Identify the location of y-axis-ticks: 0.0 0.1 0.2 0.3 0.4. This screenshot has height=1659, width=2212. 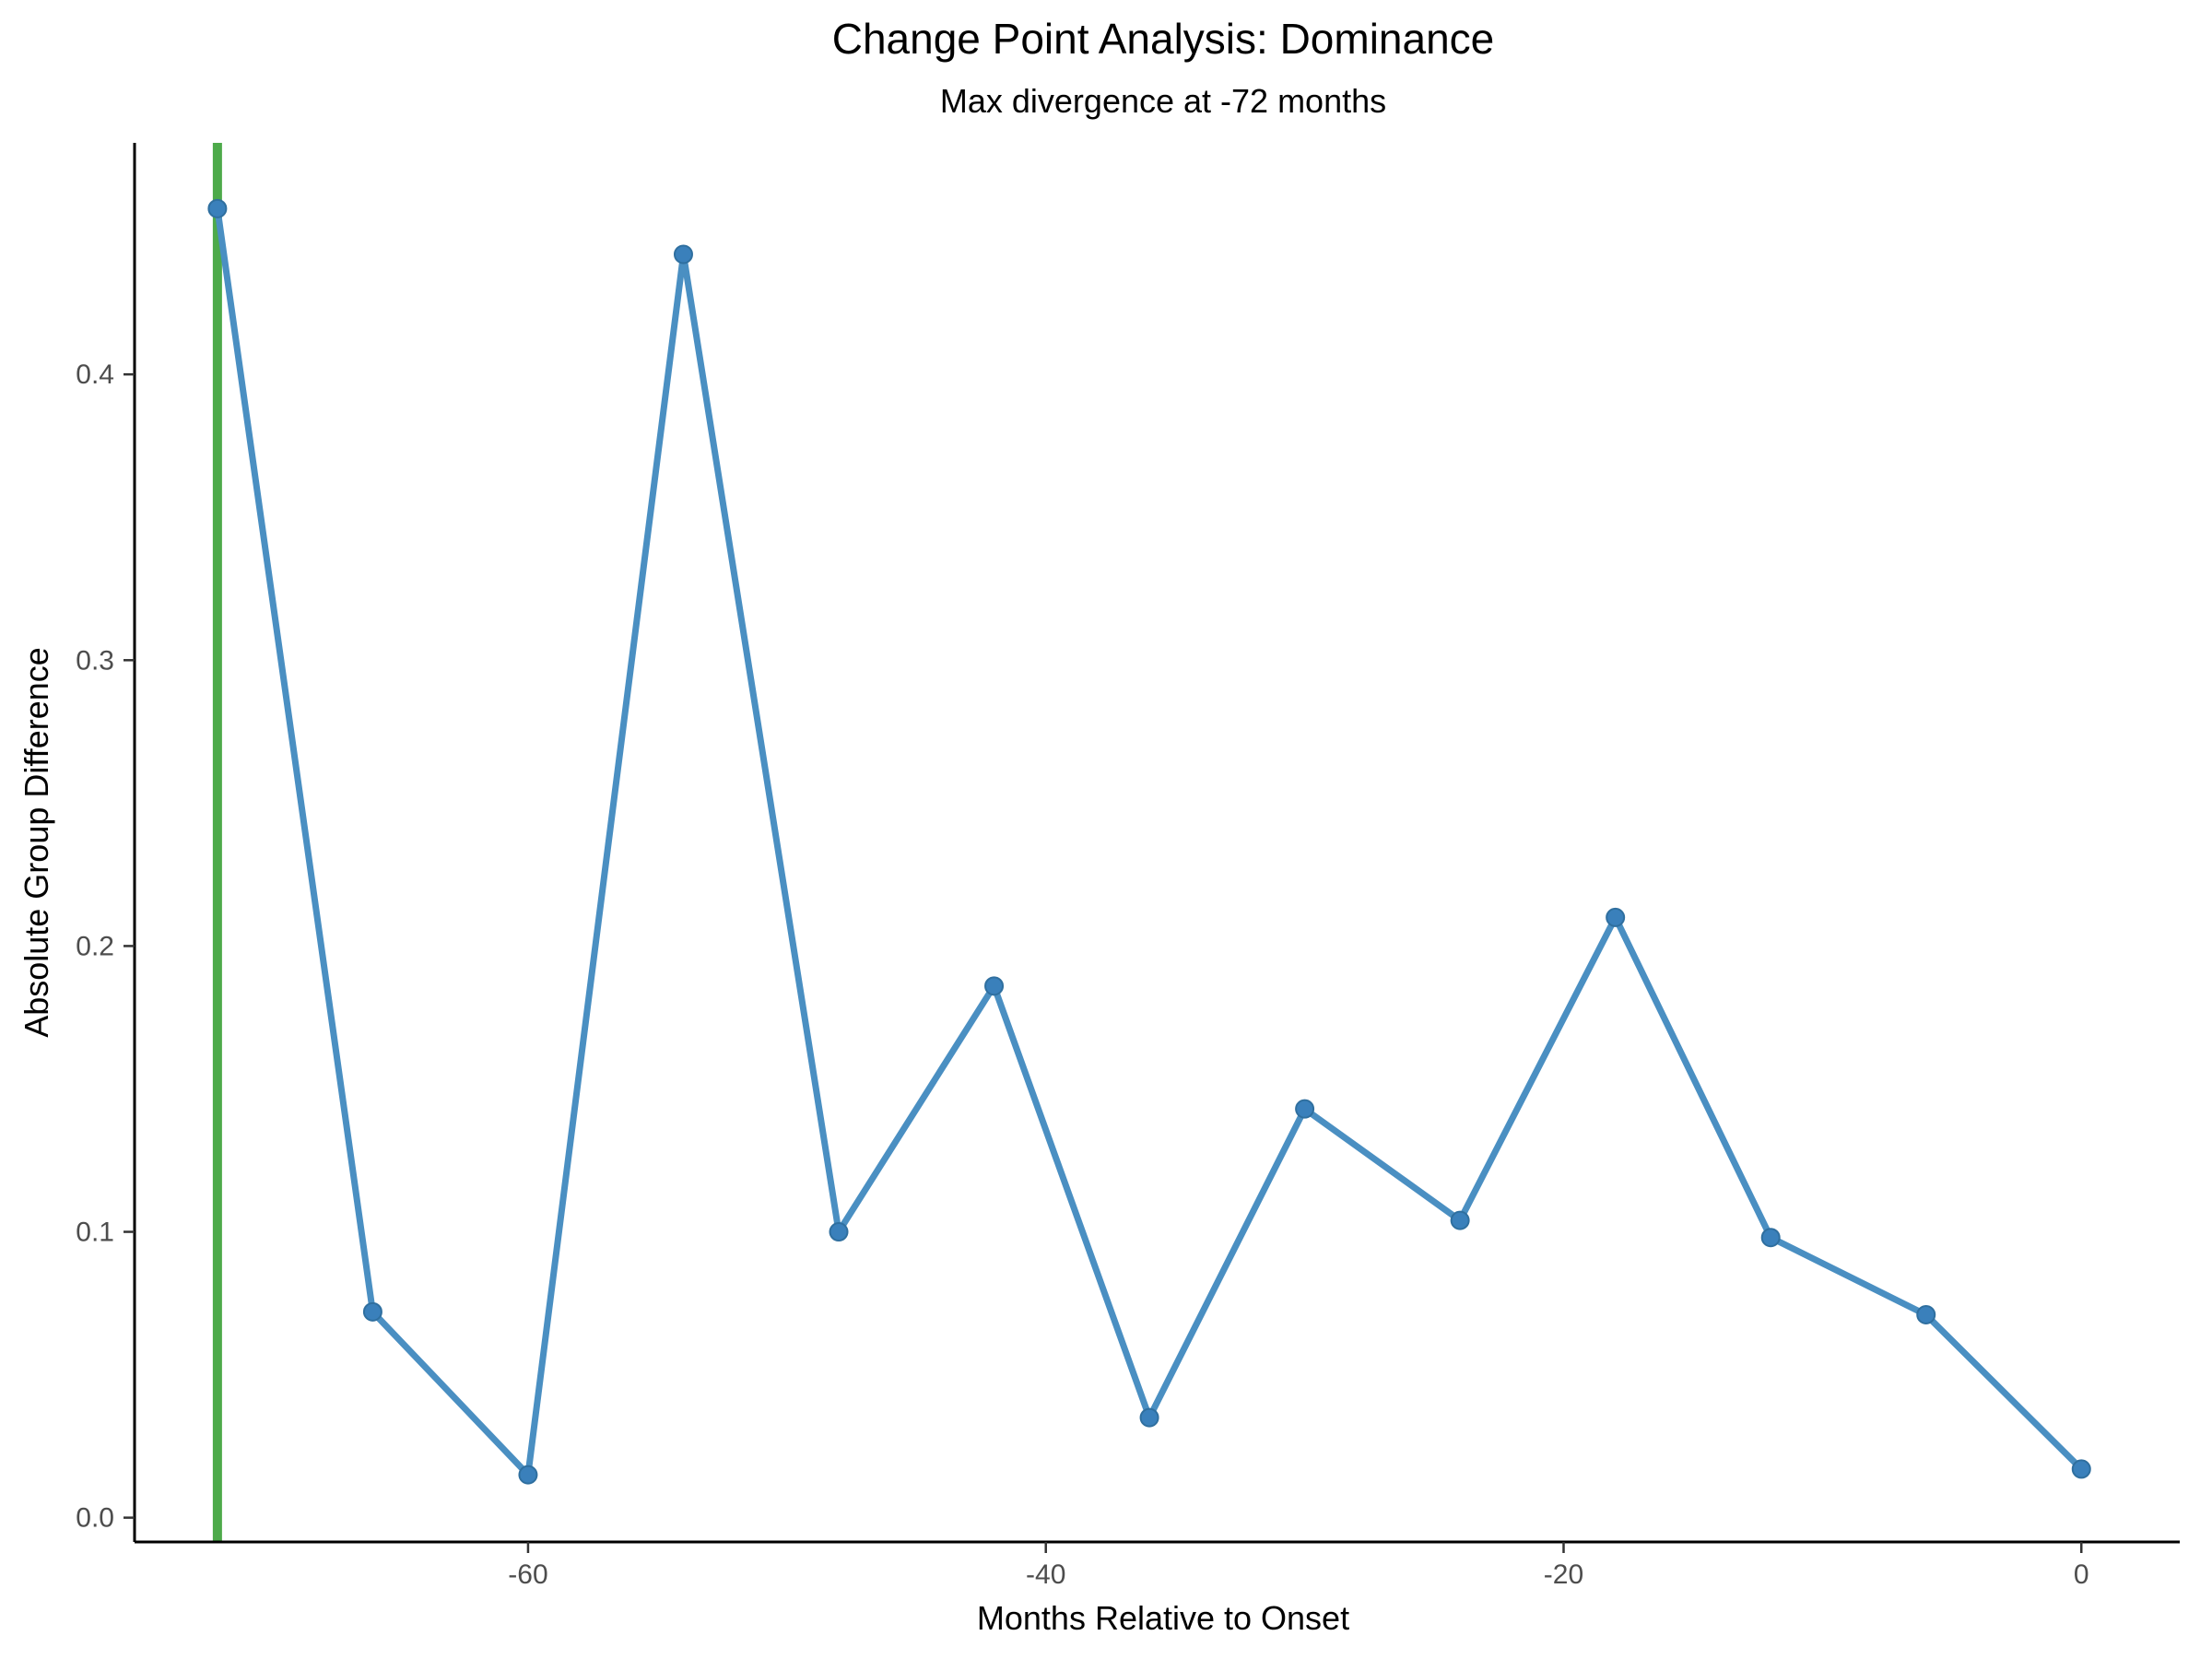
(105, 946).